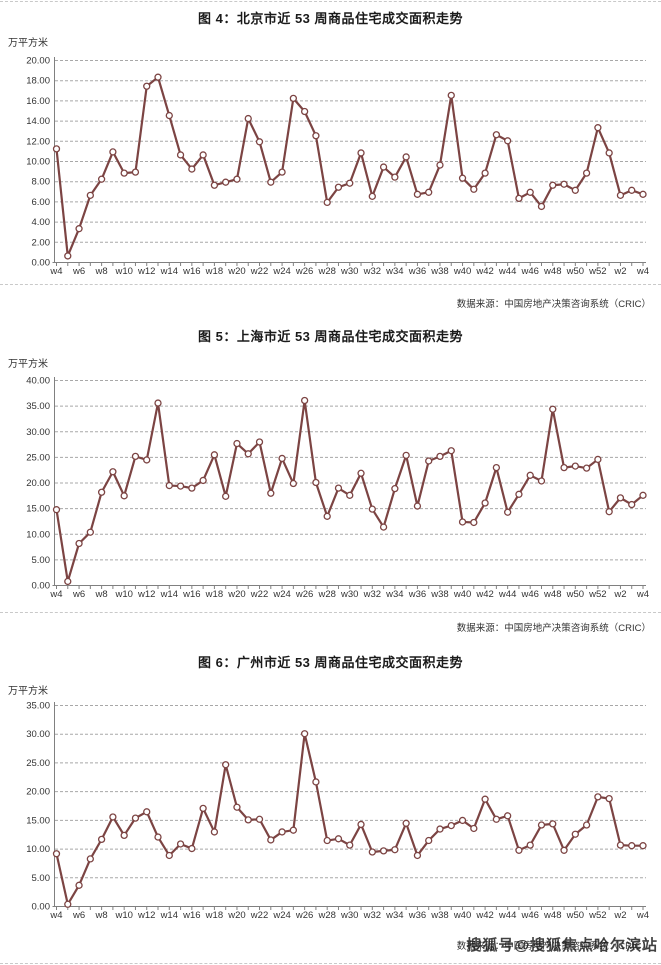  I want to click on svg-text: 0.00, so click(41, 586).